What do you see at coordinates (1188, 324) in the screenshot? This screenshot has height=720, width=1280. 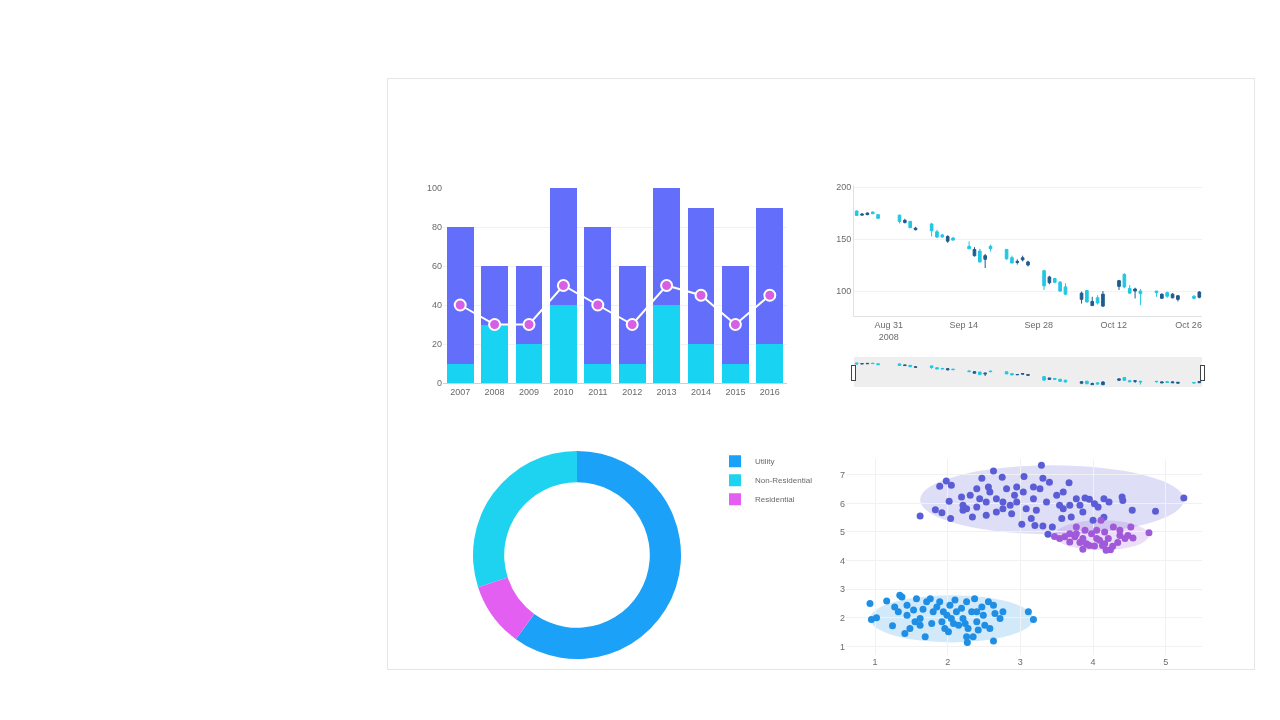 I see `x-tick-label: Oct 26` at bounding box center [1188, 324].